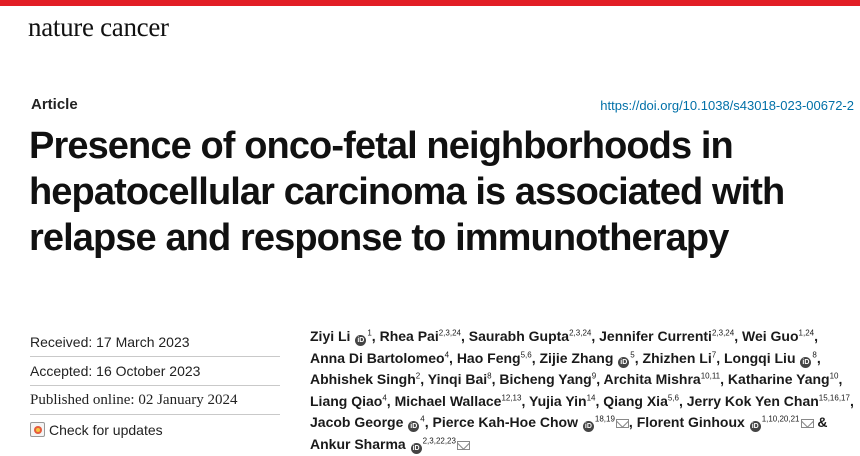 This screenshot has height=456, width=860. I want to click on author-affiliation-numbers: 15,16,17, so click(834, 397).